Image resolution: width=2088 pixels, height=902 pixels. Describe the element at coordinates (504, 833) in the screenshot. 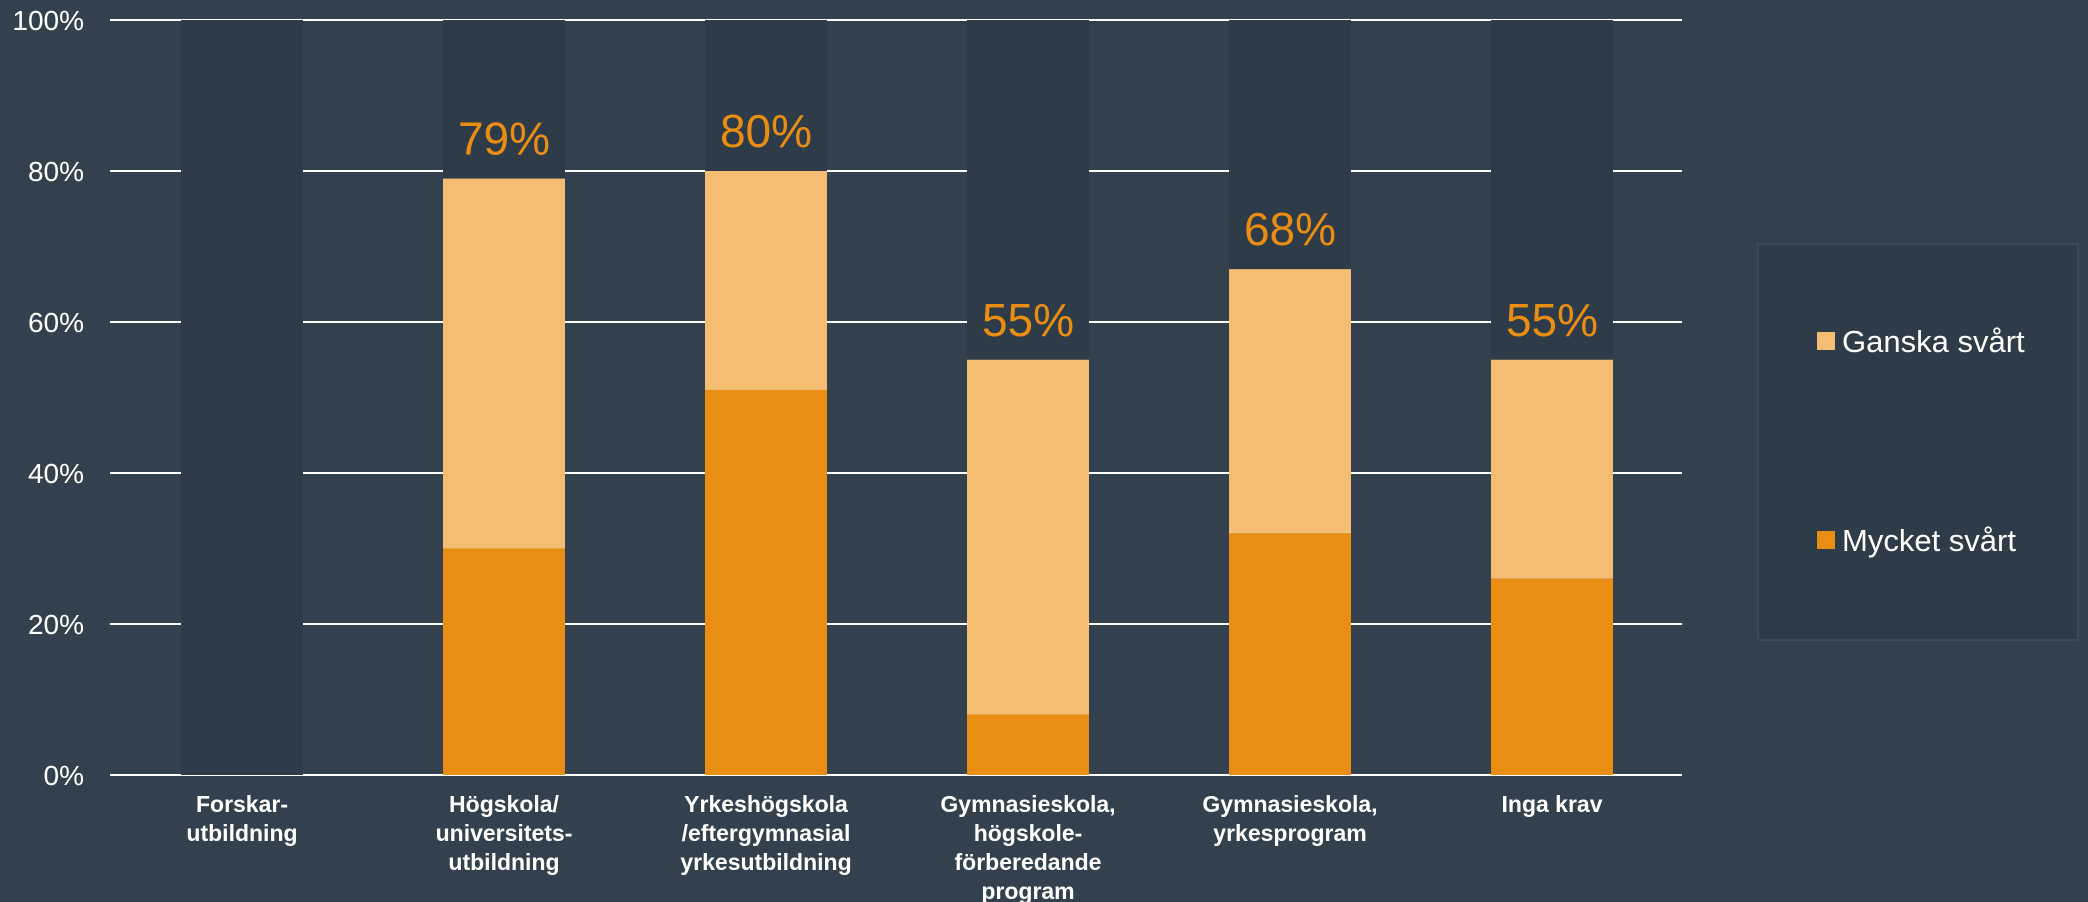

I see `category-label: Högskola/universitets-utbildning` at that location.